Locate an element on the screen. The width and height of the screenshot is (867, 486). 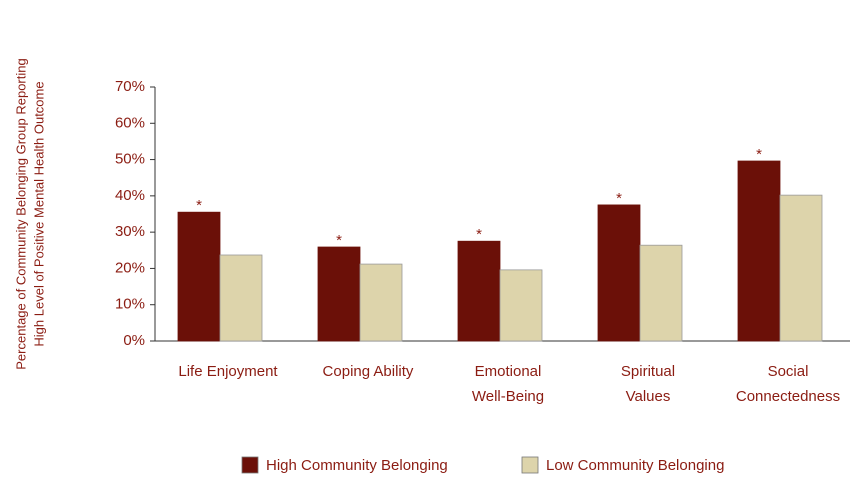
y-tick-label: 20% is located at coordinates (130, 267).